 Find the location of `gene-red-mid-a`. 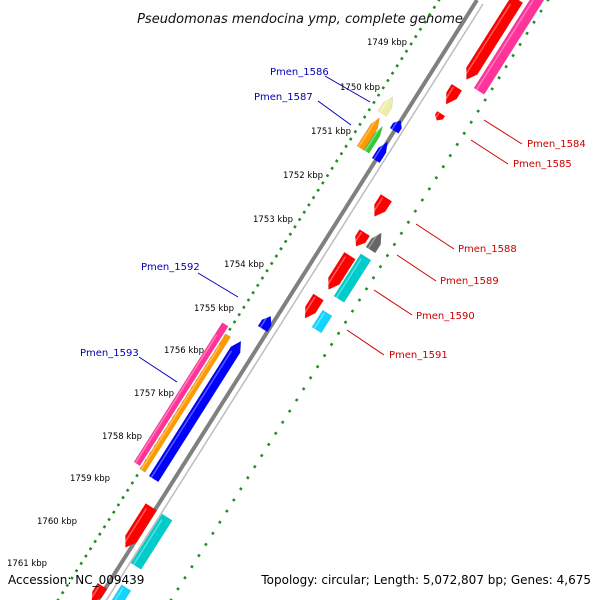

gene-red-mid-a is located at coordinates (361, 238).